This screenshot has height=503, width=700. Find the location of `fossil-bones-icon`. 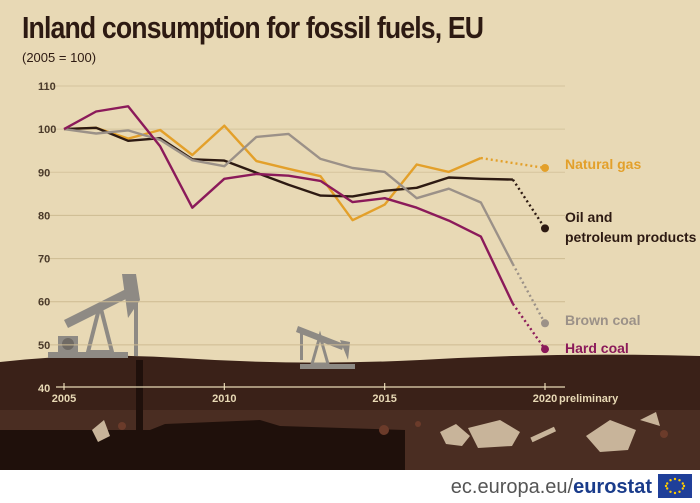

fossil-bones-icon is located at coordinates (376, 432).